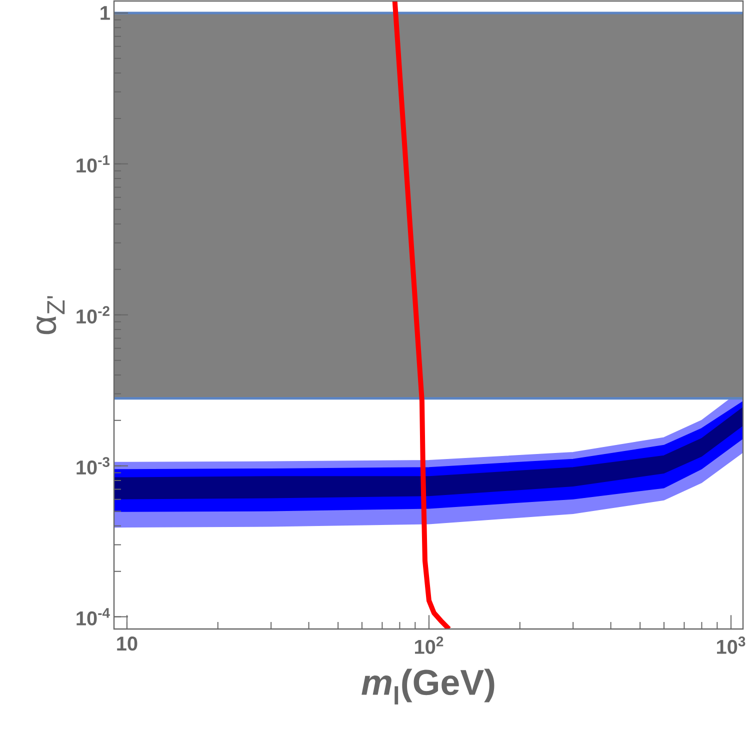 This screenshot has height=730, width=750. Describe the element at coordinates (731, 645) in the screenshot. I see `x-tick-label: 10$^{3}$` at that location.